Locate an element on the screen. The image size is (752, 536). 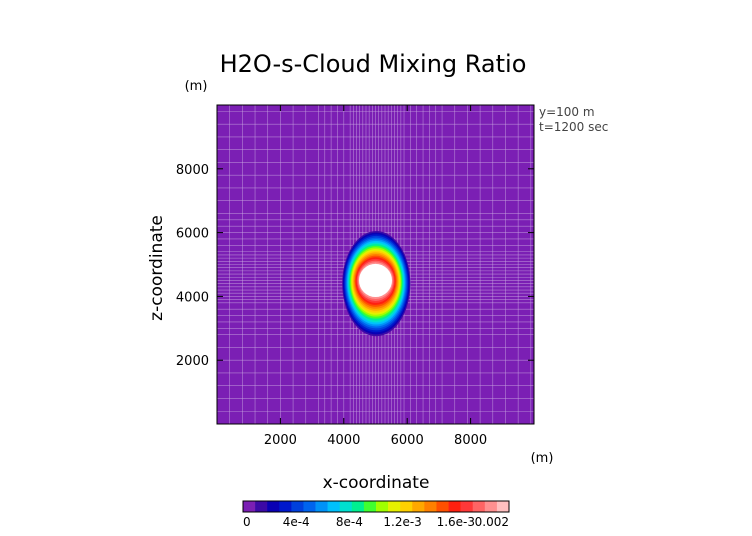
y-tick-label: 6000 is located at coordinates (192, 234).